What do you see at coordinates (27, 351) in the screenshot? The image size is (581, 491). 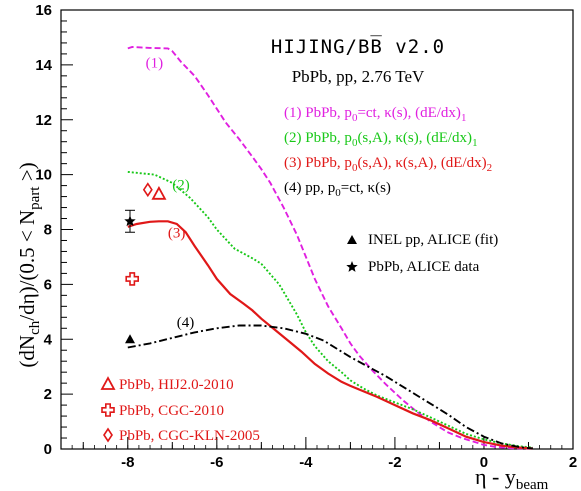 I see `y-label-part: (dN` at bounding box center [27, 351].